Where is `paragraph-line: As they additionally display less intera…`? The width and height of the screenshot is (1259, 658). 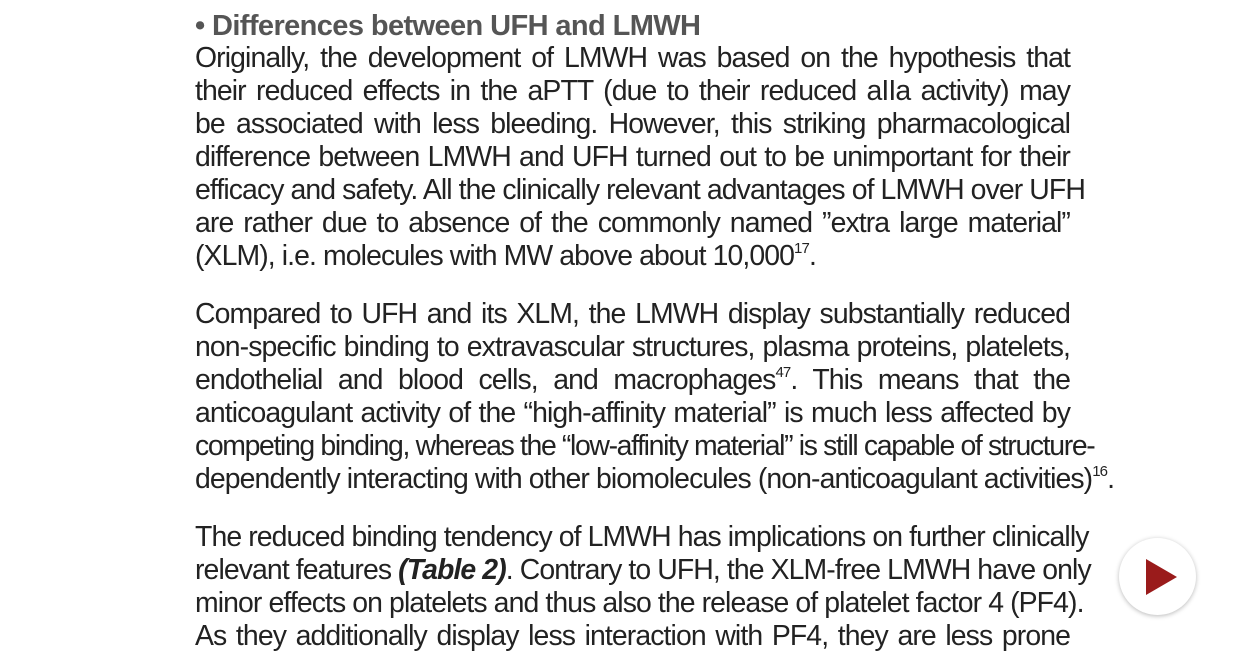
paragraph-line: As they additionally display less intera… is located at coordinates (633, 636).